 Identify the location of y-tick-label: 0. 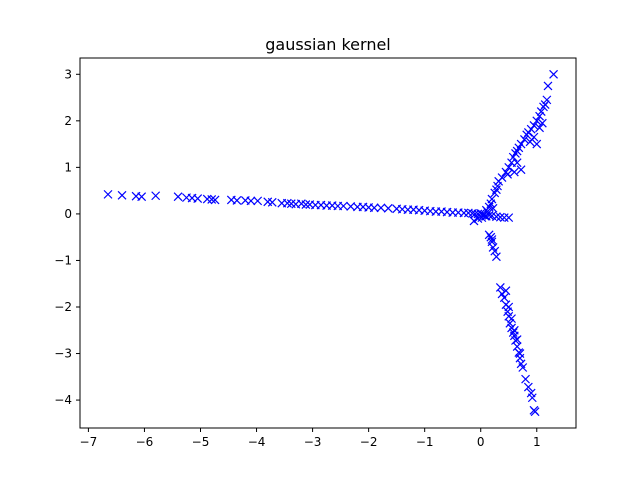
(68, 214).